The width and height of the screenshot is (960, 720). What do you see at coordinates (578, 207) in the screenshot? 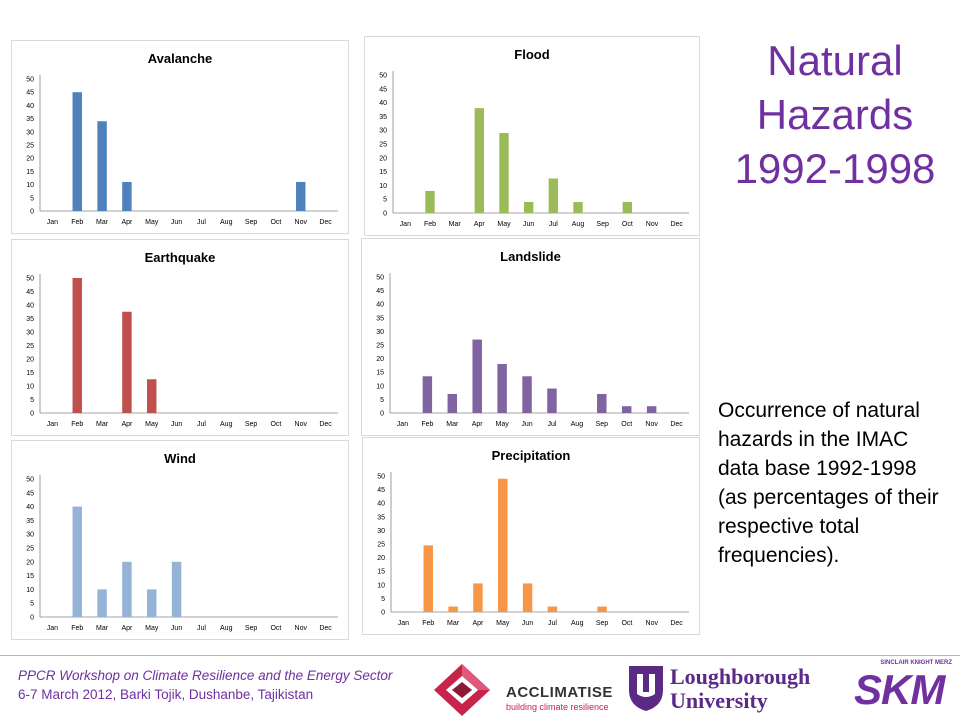
I see `bar-aug` at bounding box center [578, 207].